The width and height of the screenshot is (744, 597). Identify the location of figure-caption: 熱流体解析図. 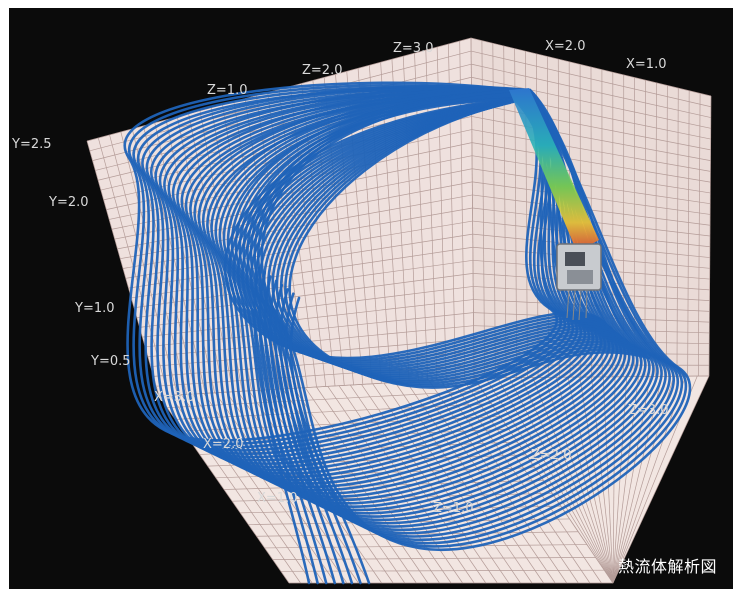
(667, 566).